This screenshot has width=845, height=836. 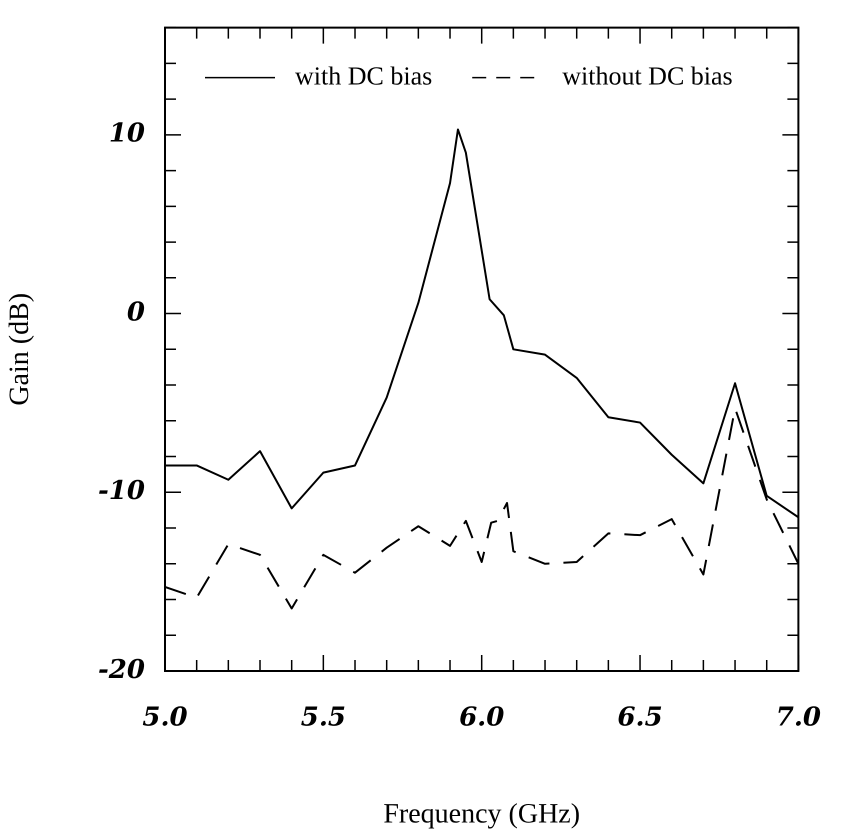 What do you see at coordinates (121, 669) in the screenshot?
I see `y-tick-label: -20` at bounding box center [121, 669].